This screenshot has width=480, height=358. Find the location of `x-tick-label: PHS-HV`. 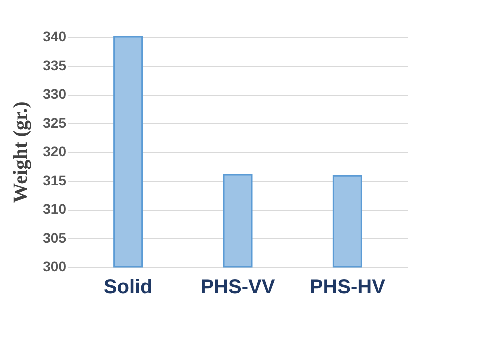

x-tick-label: PHS-HV is located at coordinates (348, 287).